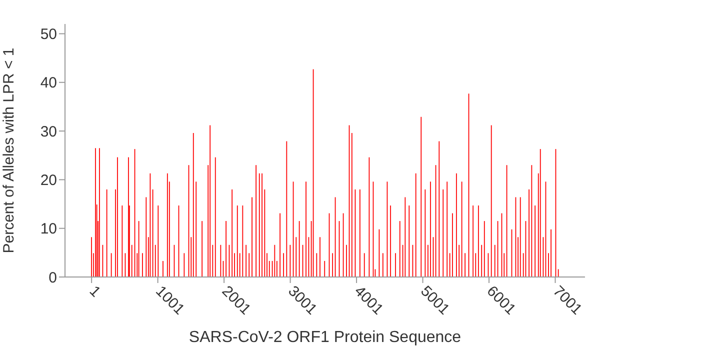 Image resolution: width=706 pixels, height=350 pixels. I want to click on y-tick-label: 20, so click(48, 181).